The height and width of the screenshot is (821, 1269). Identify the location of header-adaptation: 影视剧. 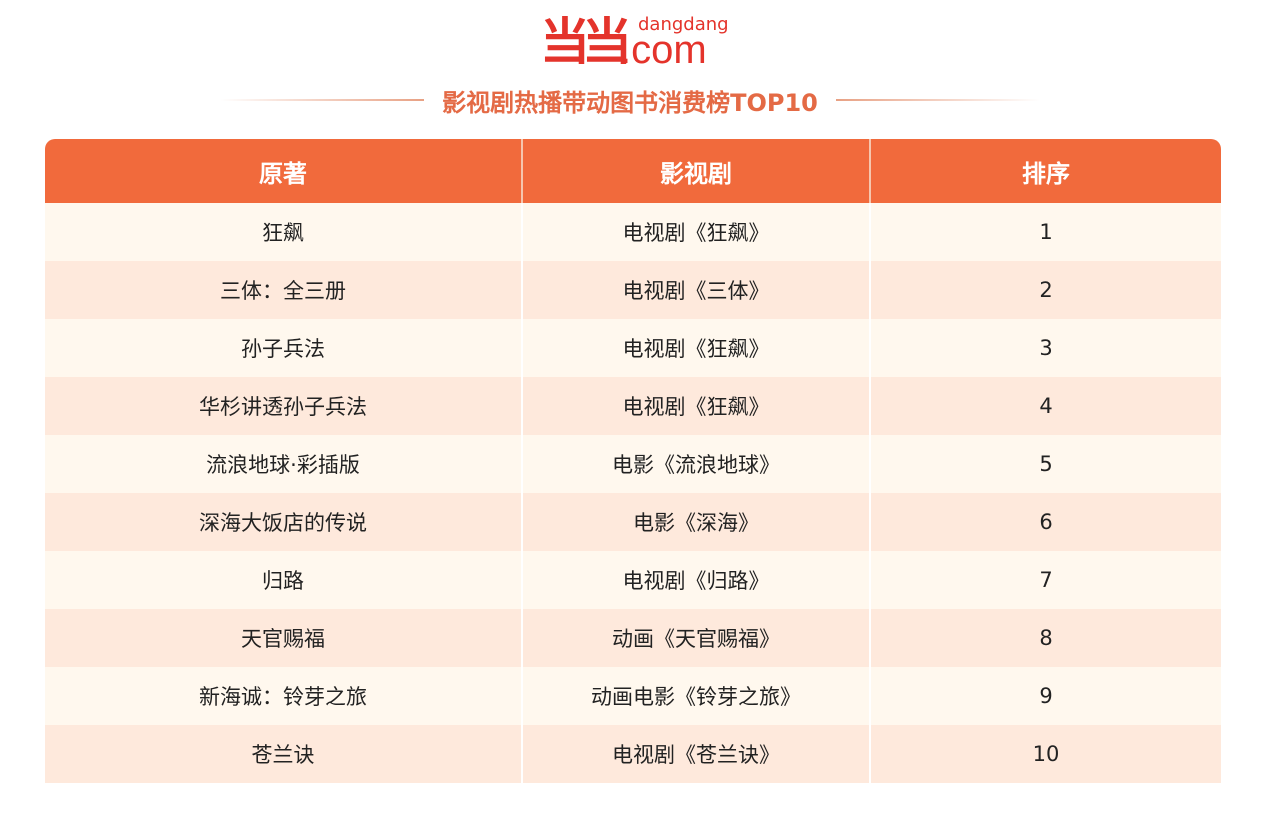
(695, 171).